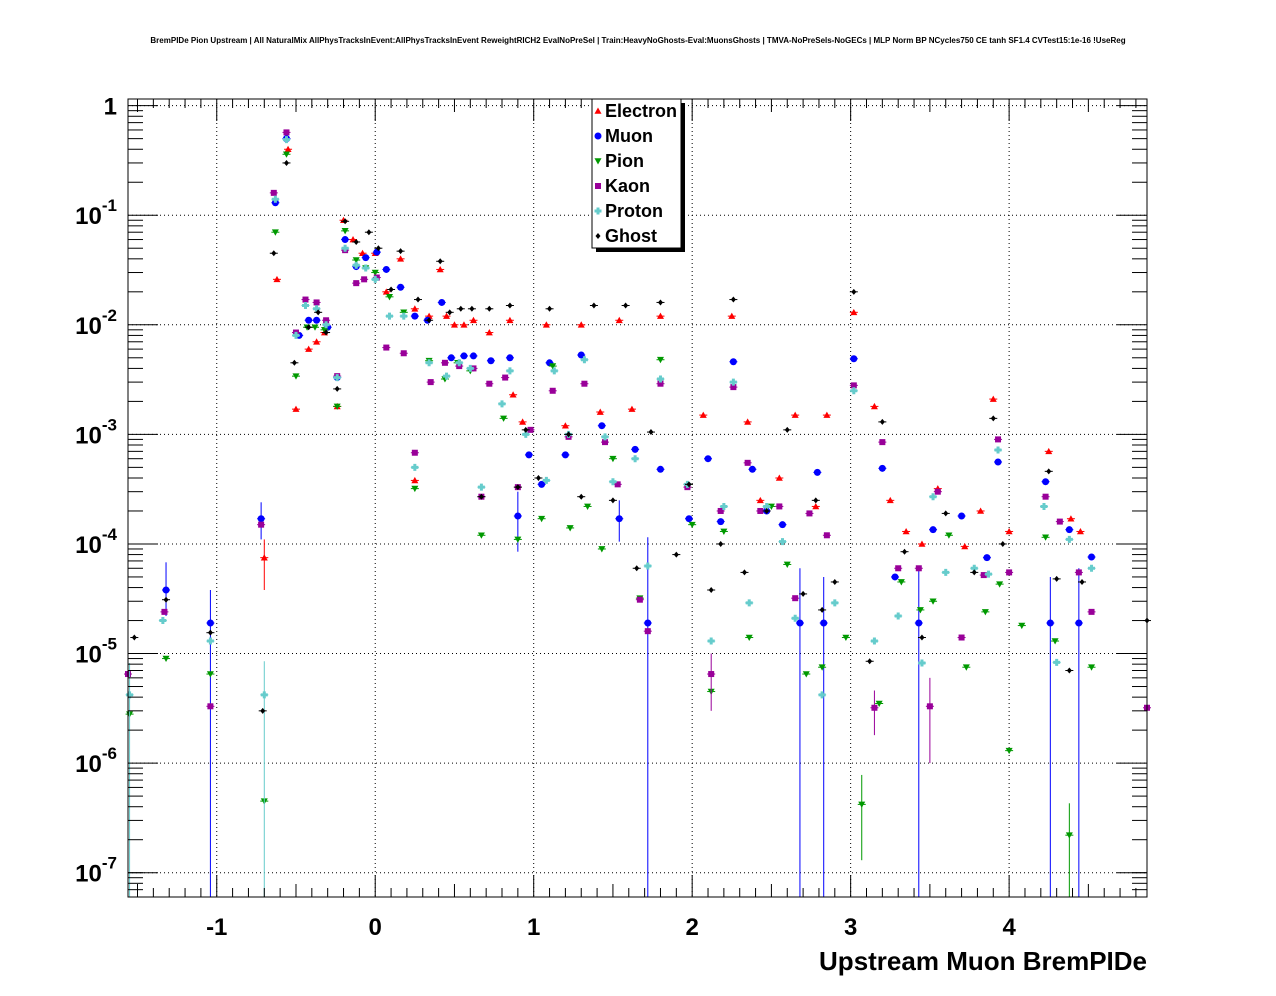 The image size is (1276, 996). Describe the element at coordinates (627, 186) in the screenshot. I see `legend-label-kaon: Kaon` at that location.